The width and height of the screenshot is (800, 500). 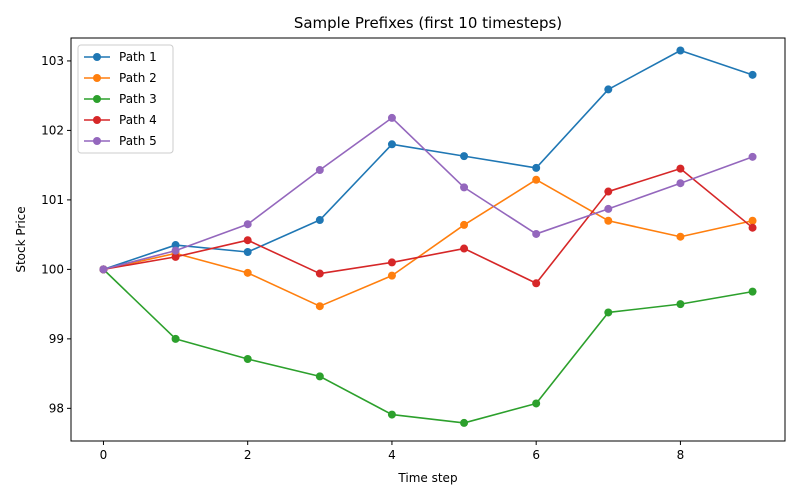 What do you see at coordinates (56, 408) in the screenshot?
I see `y-tick-label: 98` at bounding box center [56, 408].